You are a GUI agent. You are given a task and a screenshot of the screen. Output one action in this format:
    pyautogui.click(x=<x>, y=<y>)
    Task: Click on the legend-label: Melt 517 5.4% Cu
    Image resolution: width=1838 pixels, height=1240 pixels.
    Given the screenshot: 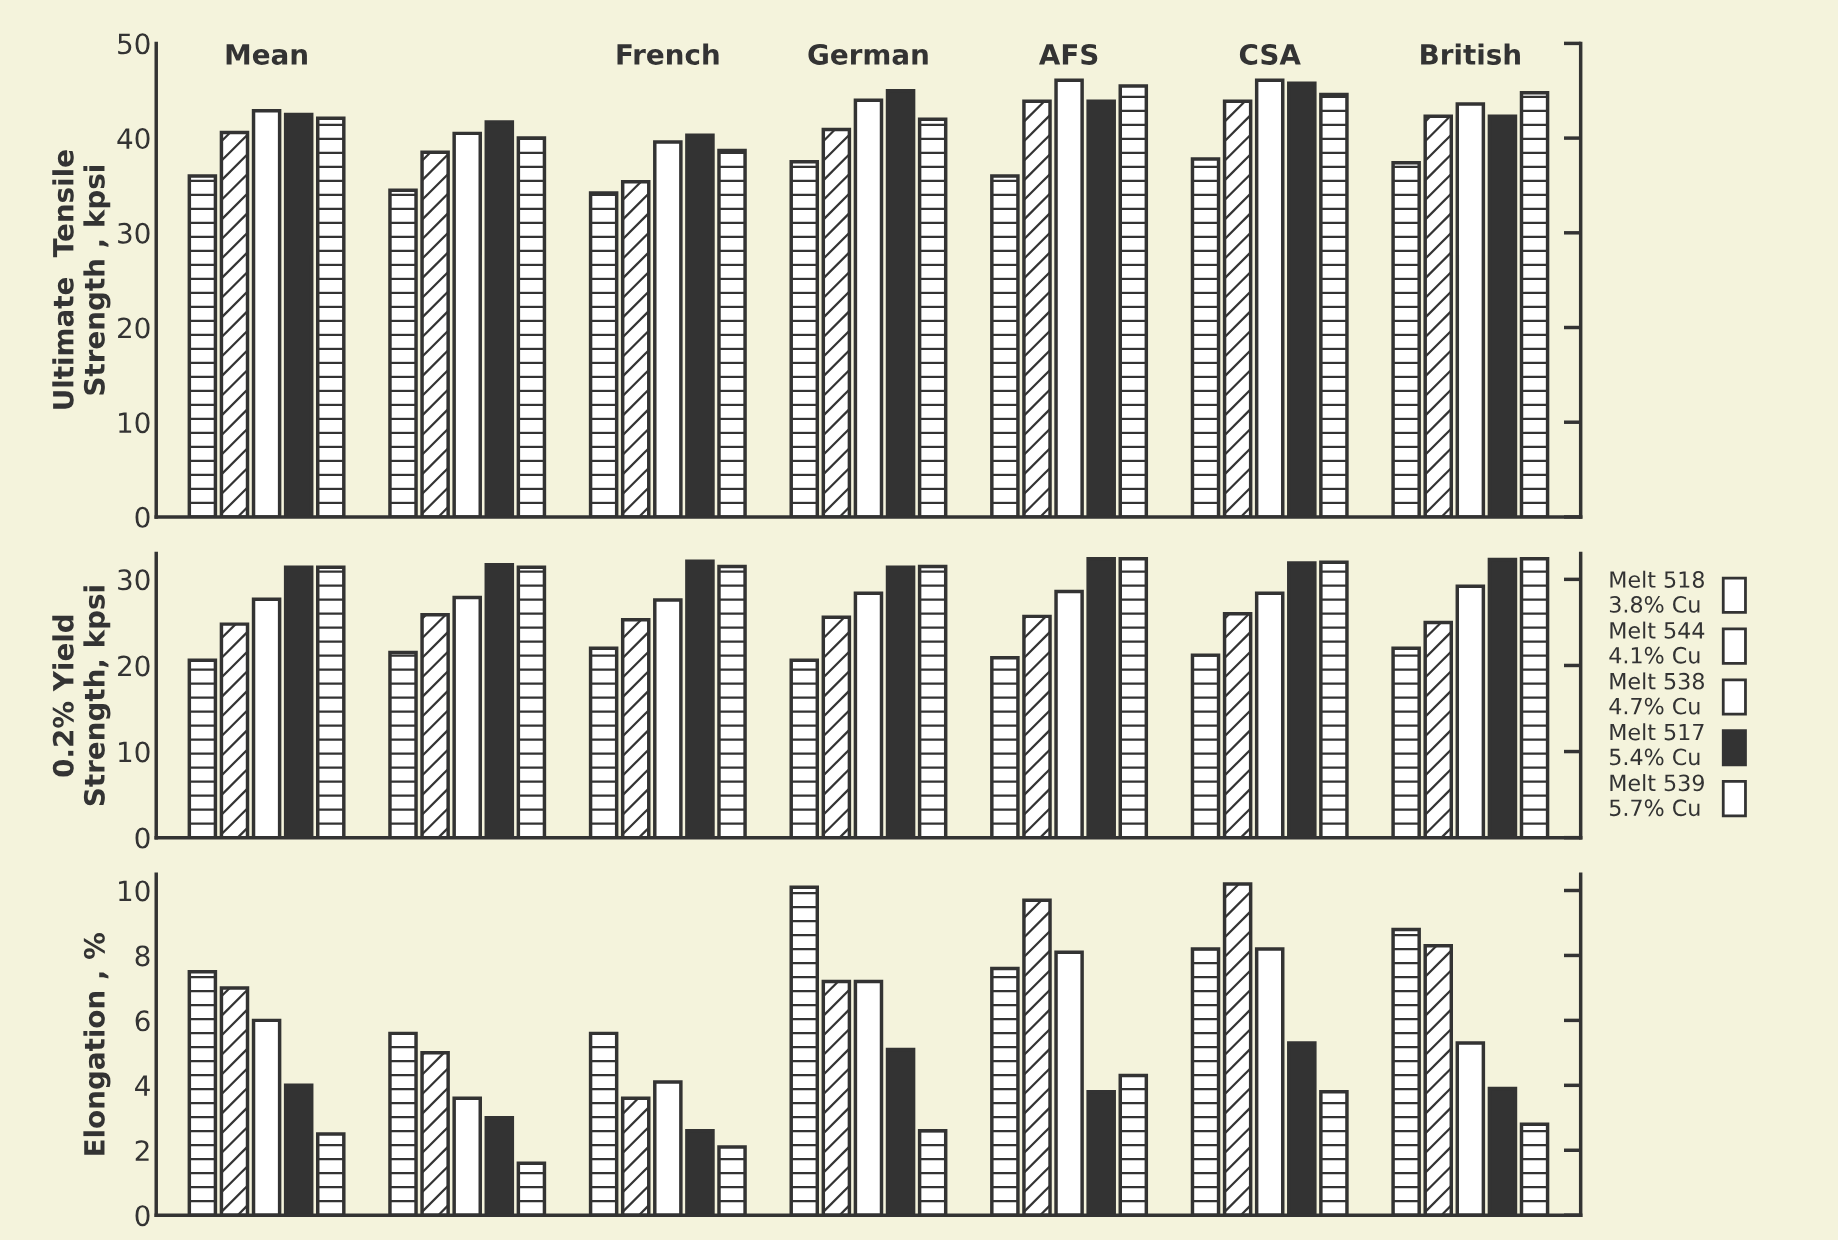 What is the action you would take?
    pyautogui.click(x=1656, y=744)
    